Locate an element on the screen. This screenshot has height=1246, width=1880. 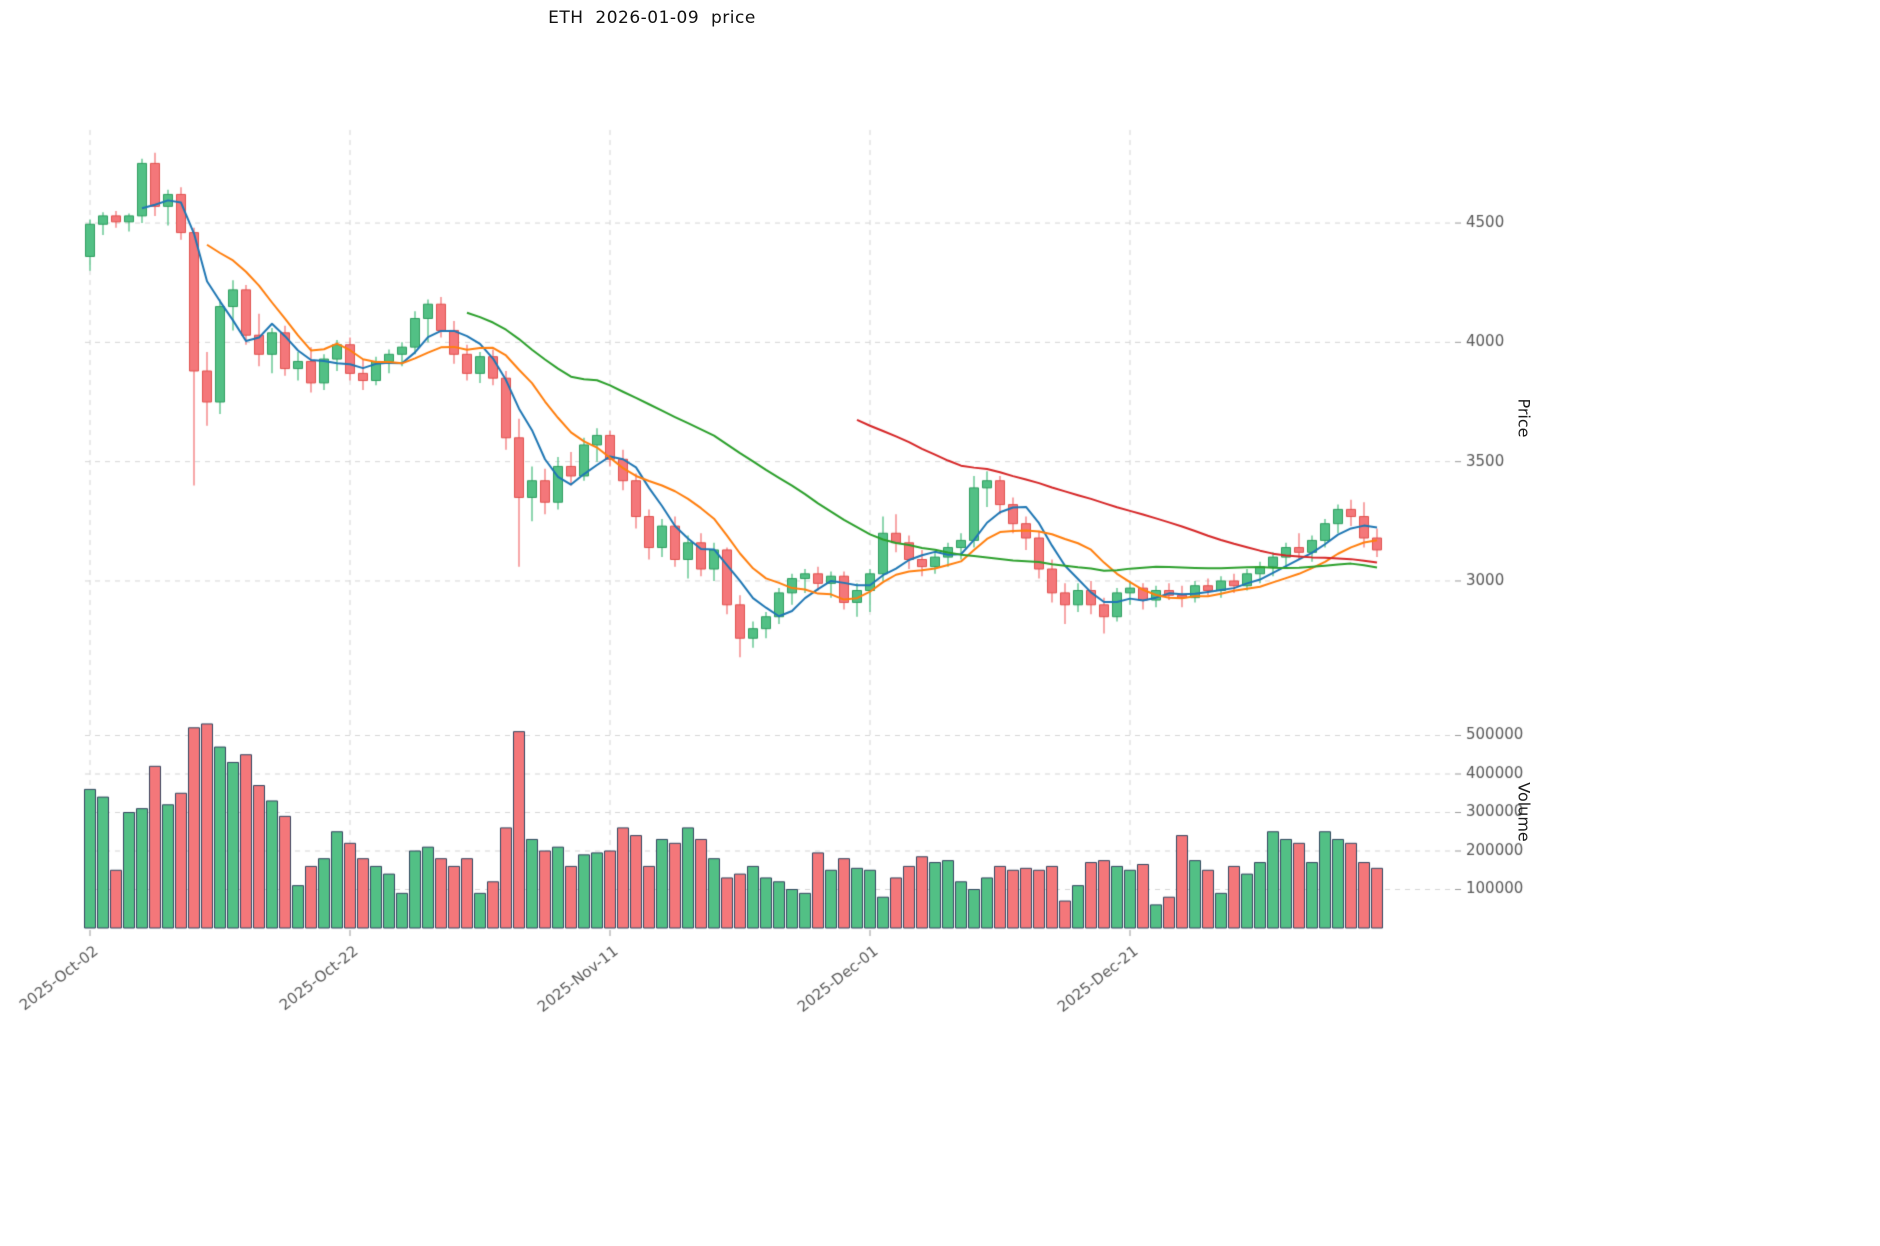
volume-axis-label: Volume is located at coordinates (1524, 812).